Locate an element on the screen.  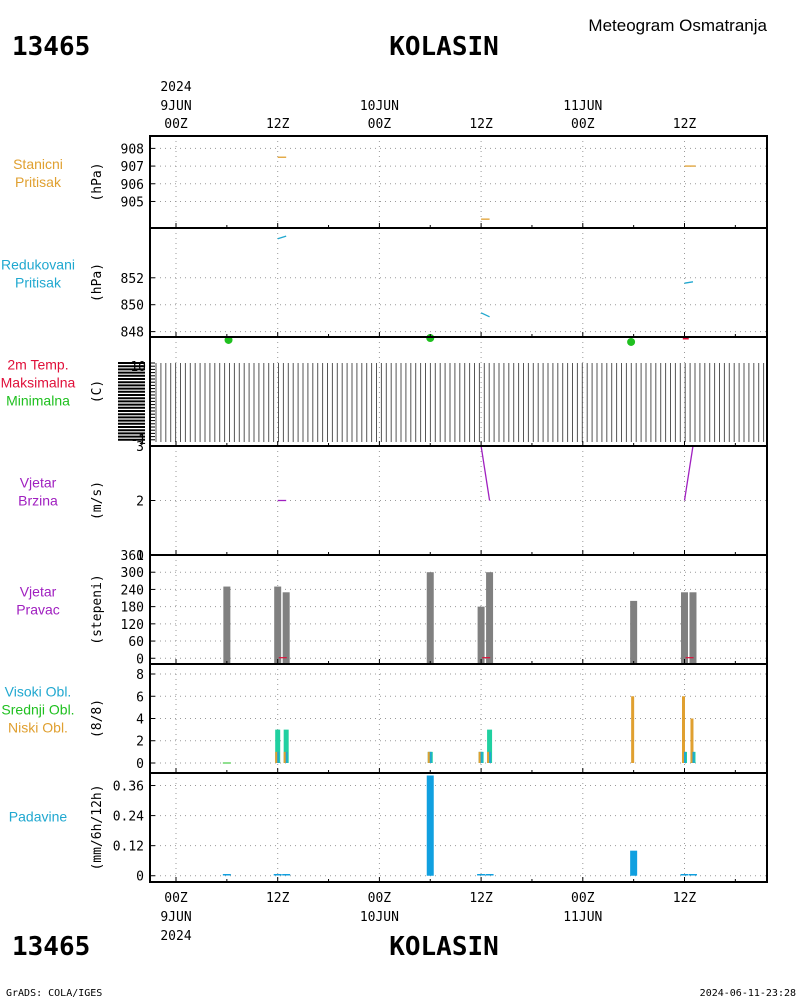
page-title: Meteogram Osmatranja is located at coordinates (677, 25).